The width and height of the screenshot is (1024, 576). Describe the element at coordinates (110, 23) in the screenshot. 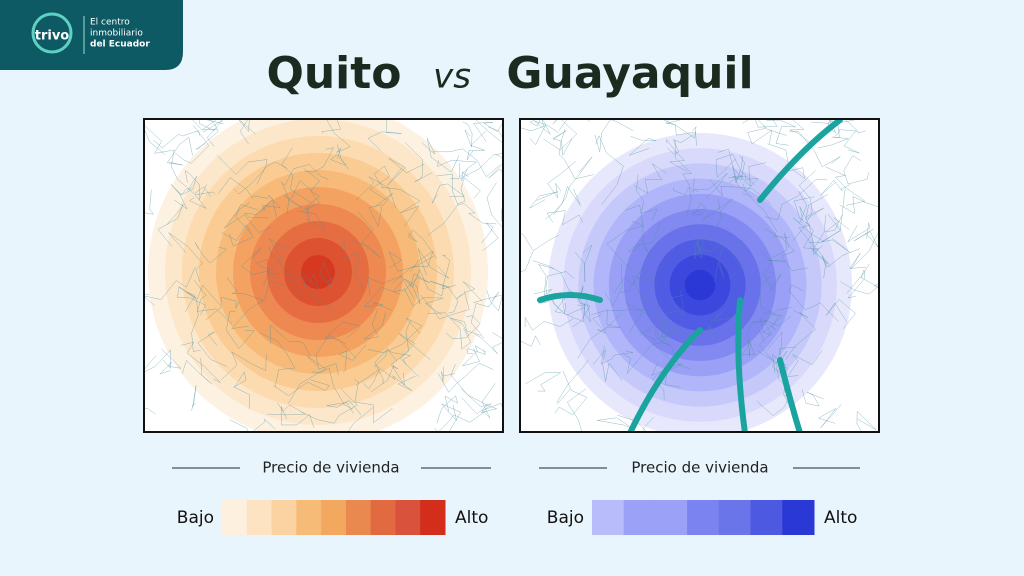

I see `logo-tagline: El centro` at that location.